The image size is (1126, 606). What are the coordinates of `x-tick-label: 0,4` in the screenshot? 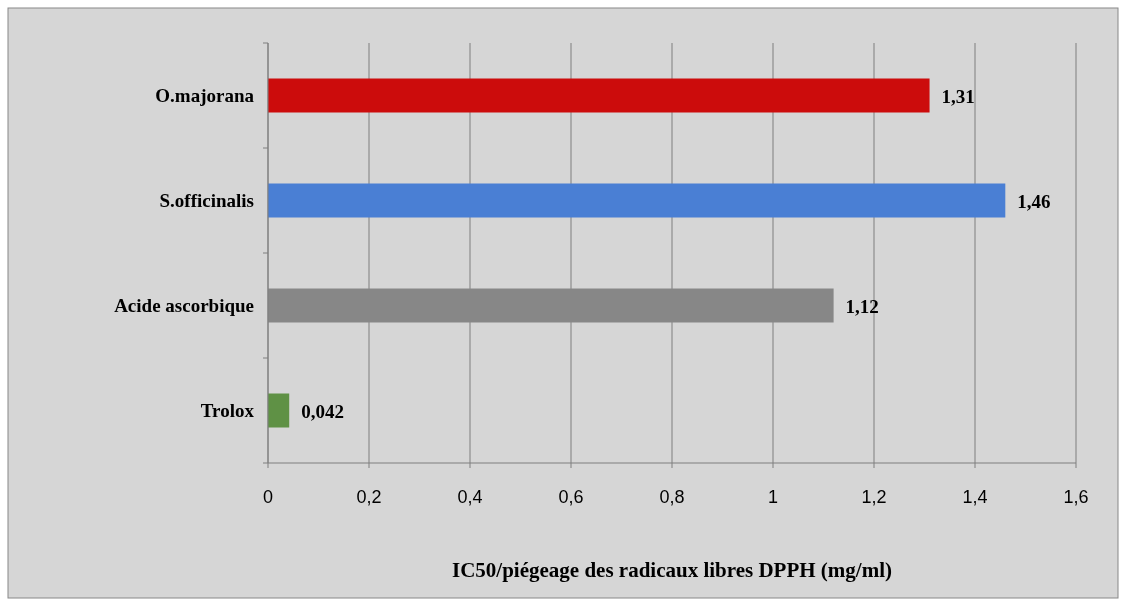 It's located at (470, 497).